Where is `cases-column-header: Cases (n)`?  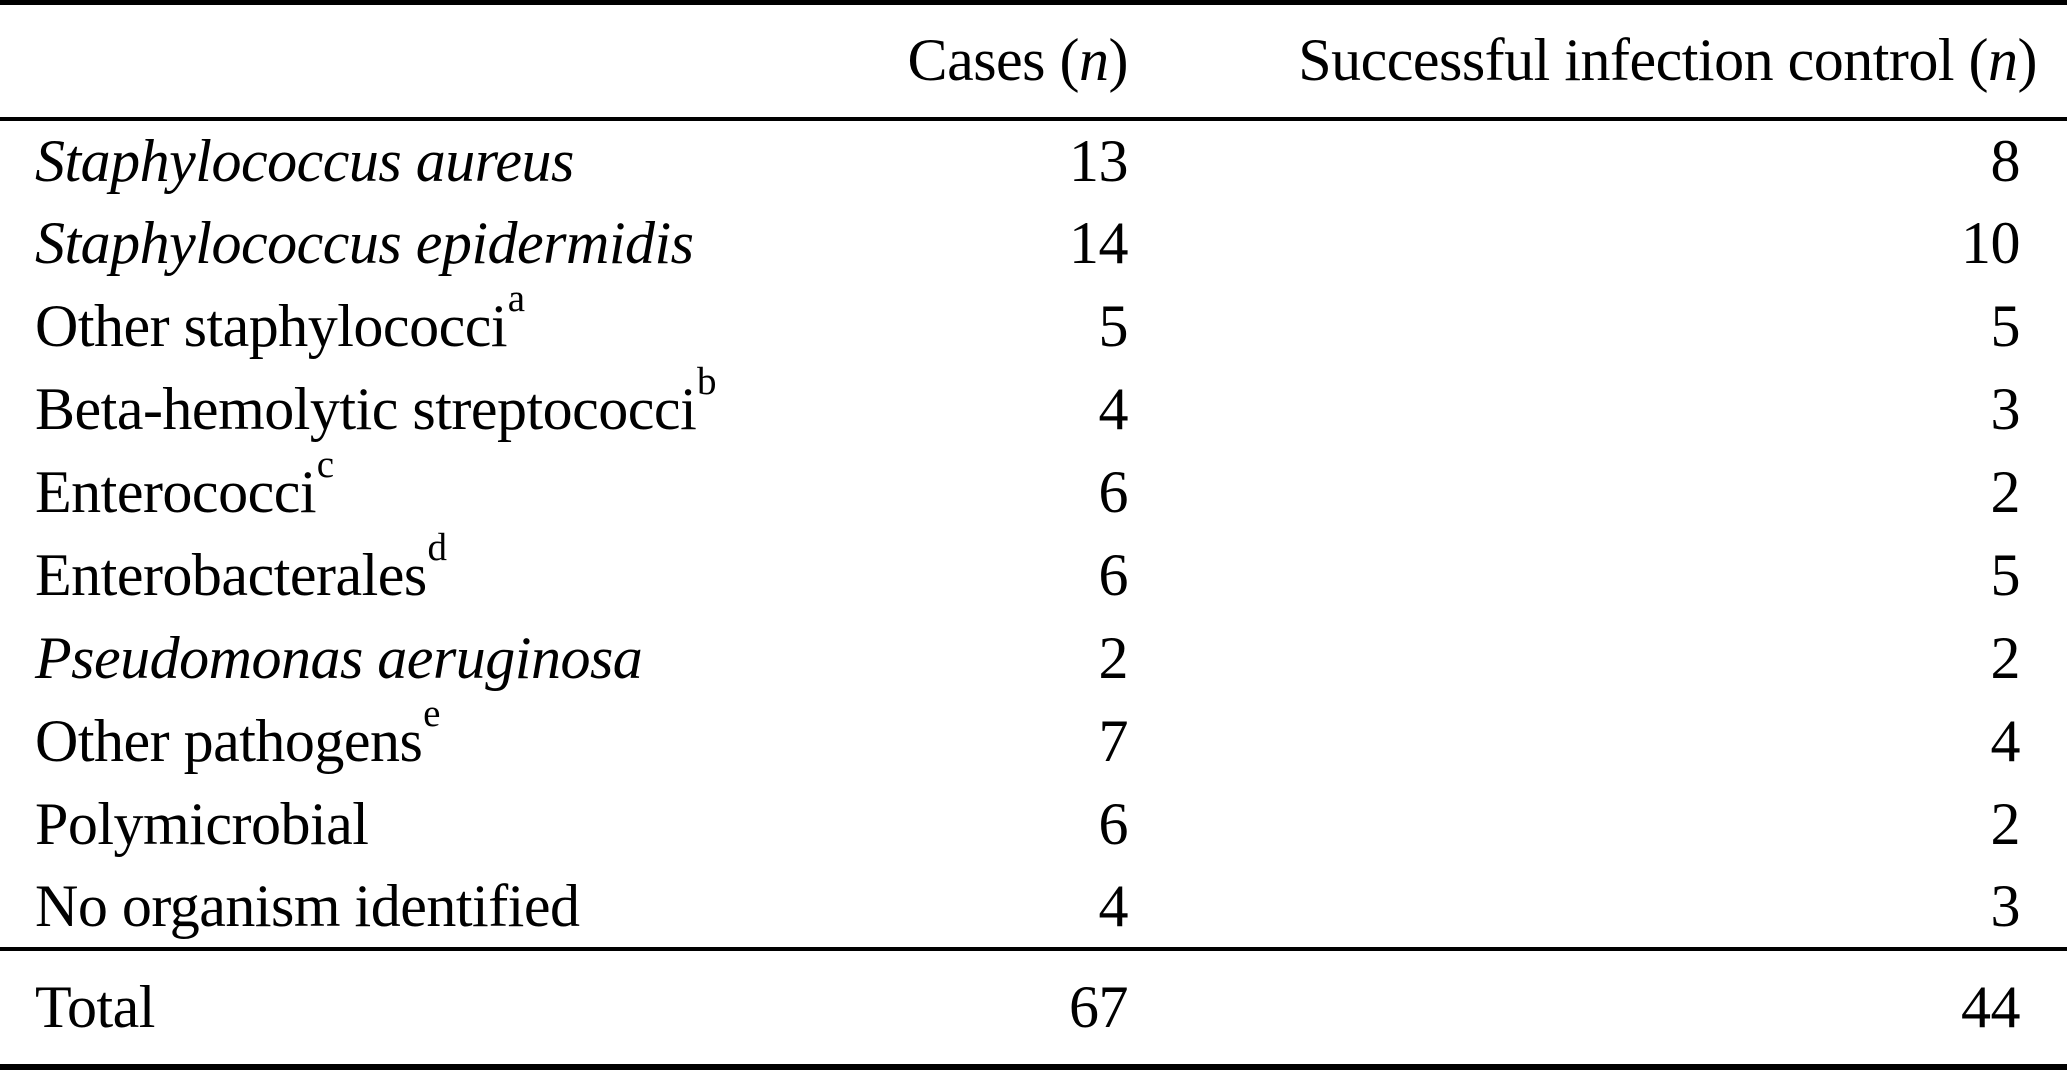 cases-column-header: Cases (n) is located at coordinates (994, 61).